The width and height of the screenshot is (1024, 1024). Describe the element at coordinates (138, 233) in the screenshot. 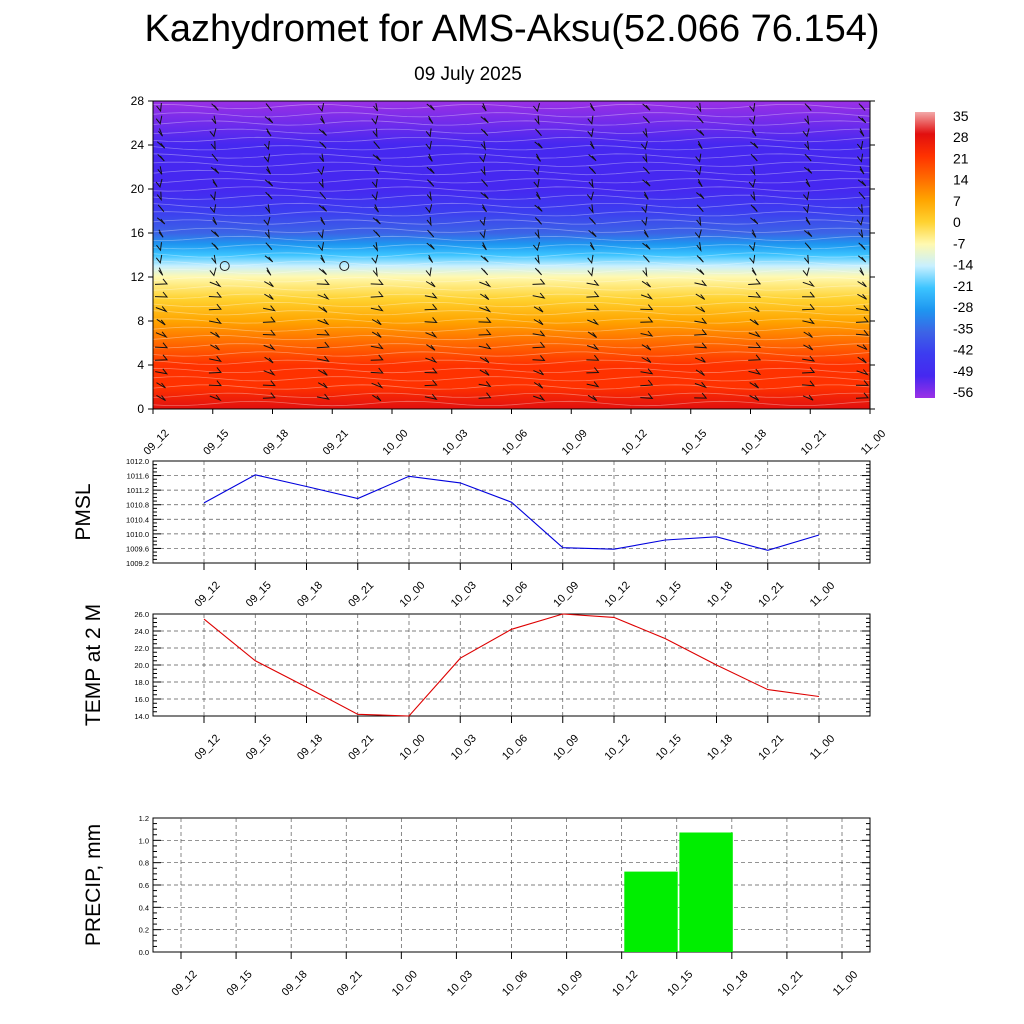

I see `y-tick-label: 16` at that location.